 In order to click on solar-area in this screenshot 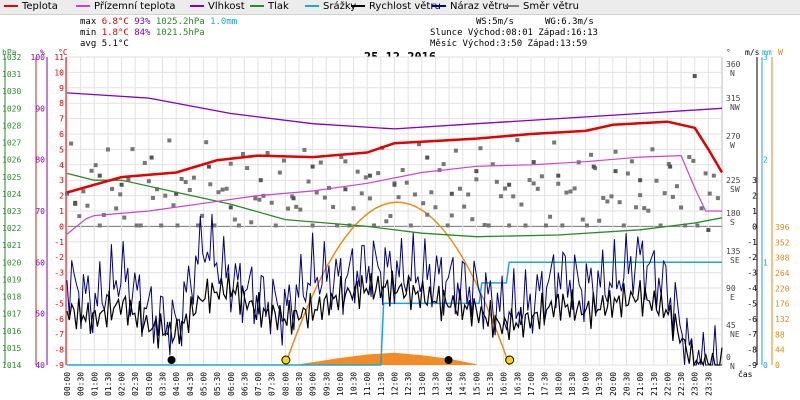, I will do `click(387, 358)`.